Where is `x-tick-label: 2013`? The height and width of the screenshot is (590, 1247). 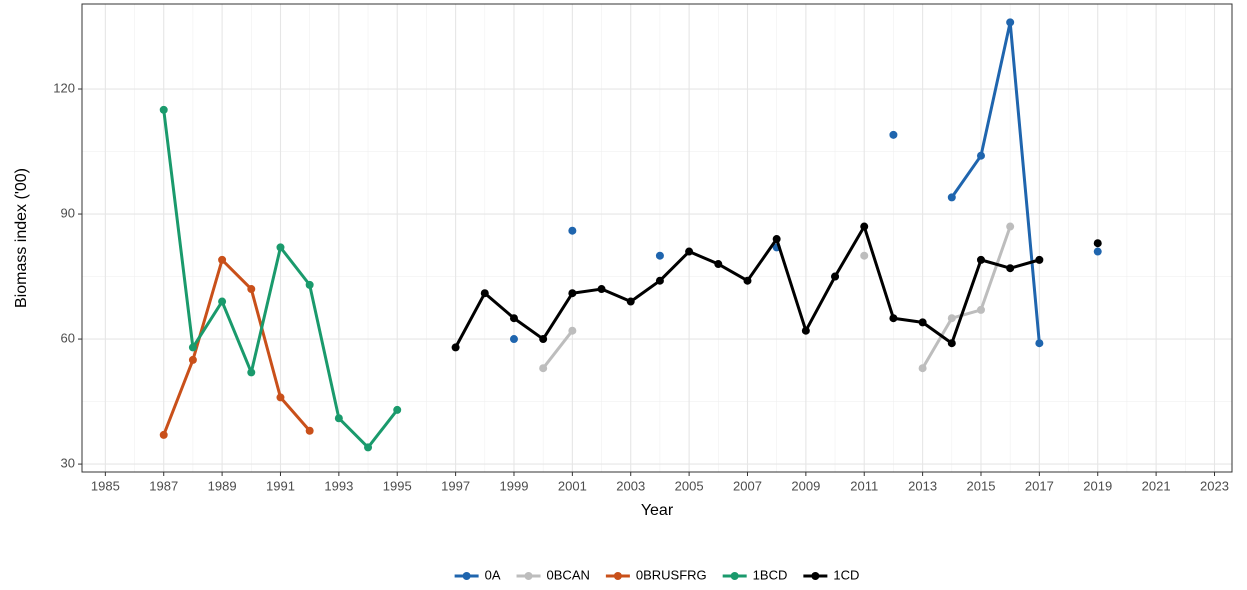 x-tick-label: 2013 is located at coordinates (922, 485).